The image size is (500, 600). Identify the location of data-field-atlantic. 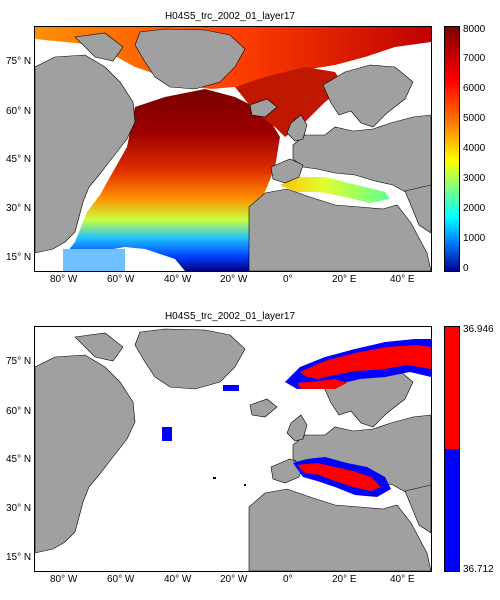
(171, 180).